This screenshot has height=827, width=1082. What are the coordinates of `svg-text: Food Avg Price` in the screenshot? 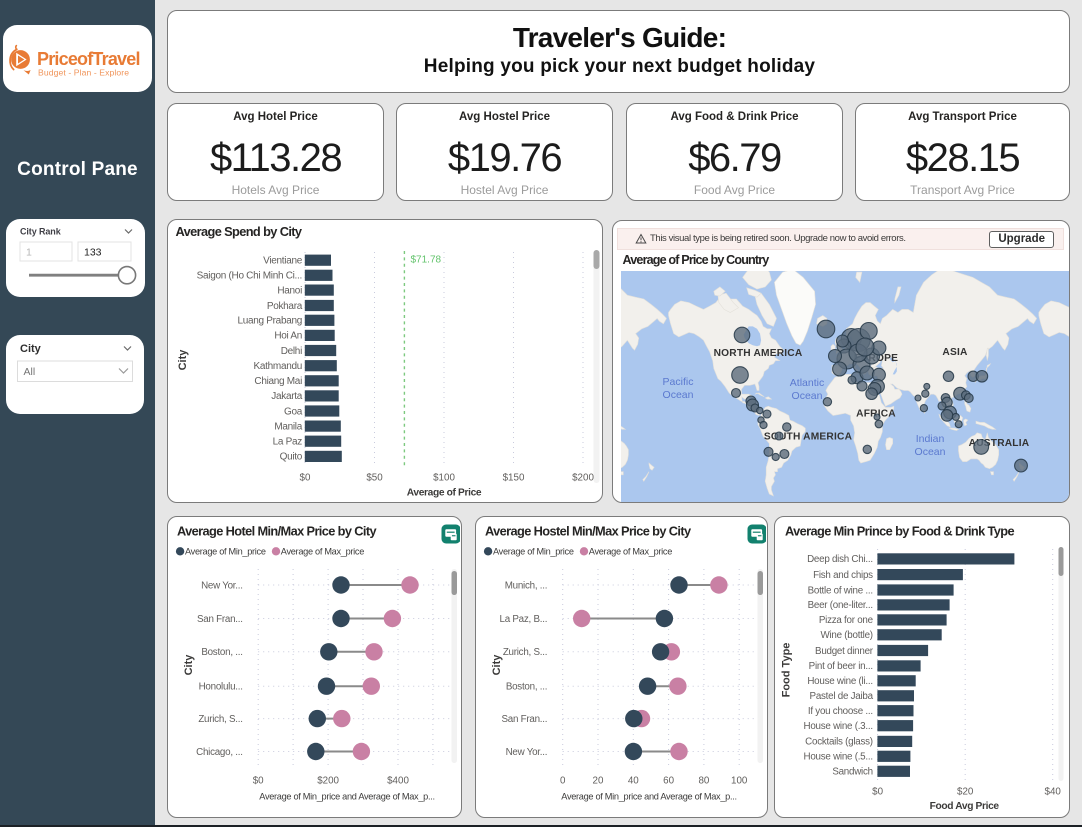 It's located at (965, 806).